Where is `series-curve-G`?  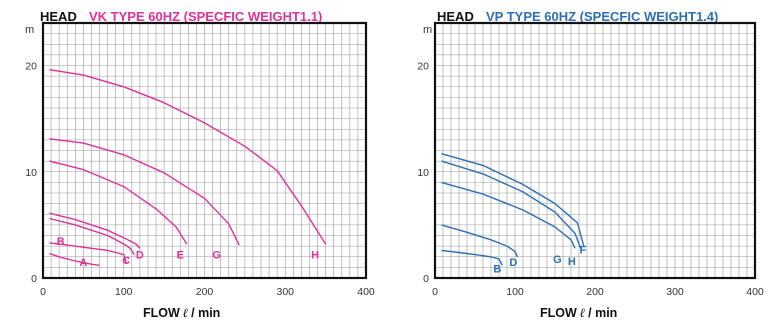
series-curve-G is located at coordinates (508, 215).